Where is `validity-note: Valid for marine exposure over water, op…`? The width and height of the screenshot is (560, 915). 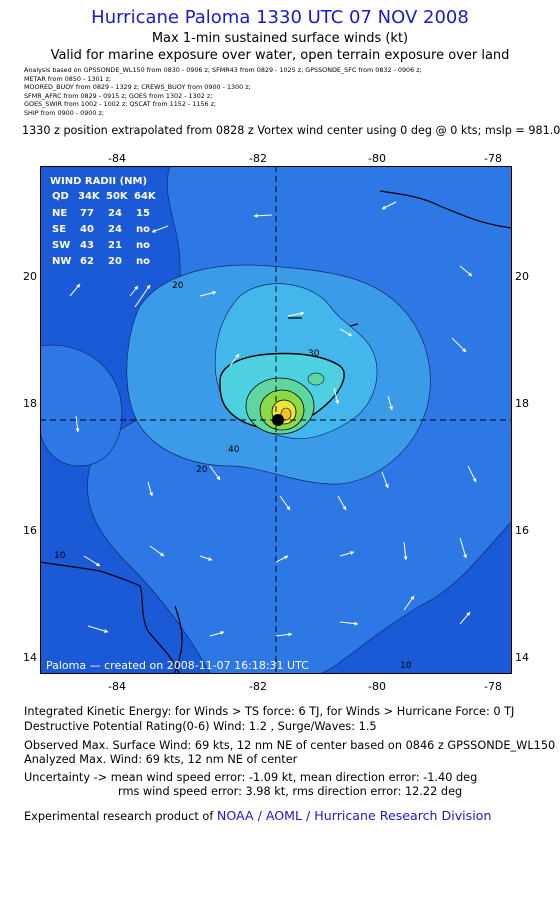 validity-note: Valid for marine exposure over water, op… is located at coordinates (280, 55).